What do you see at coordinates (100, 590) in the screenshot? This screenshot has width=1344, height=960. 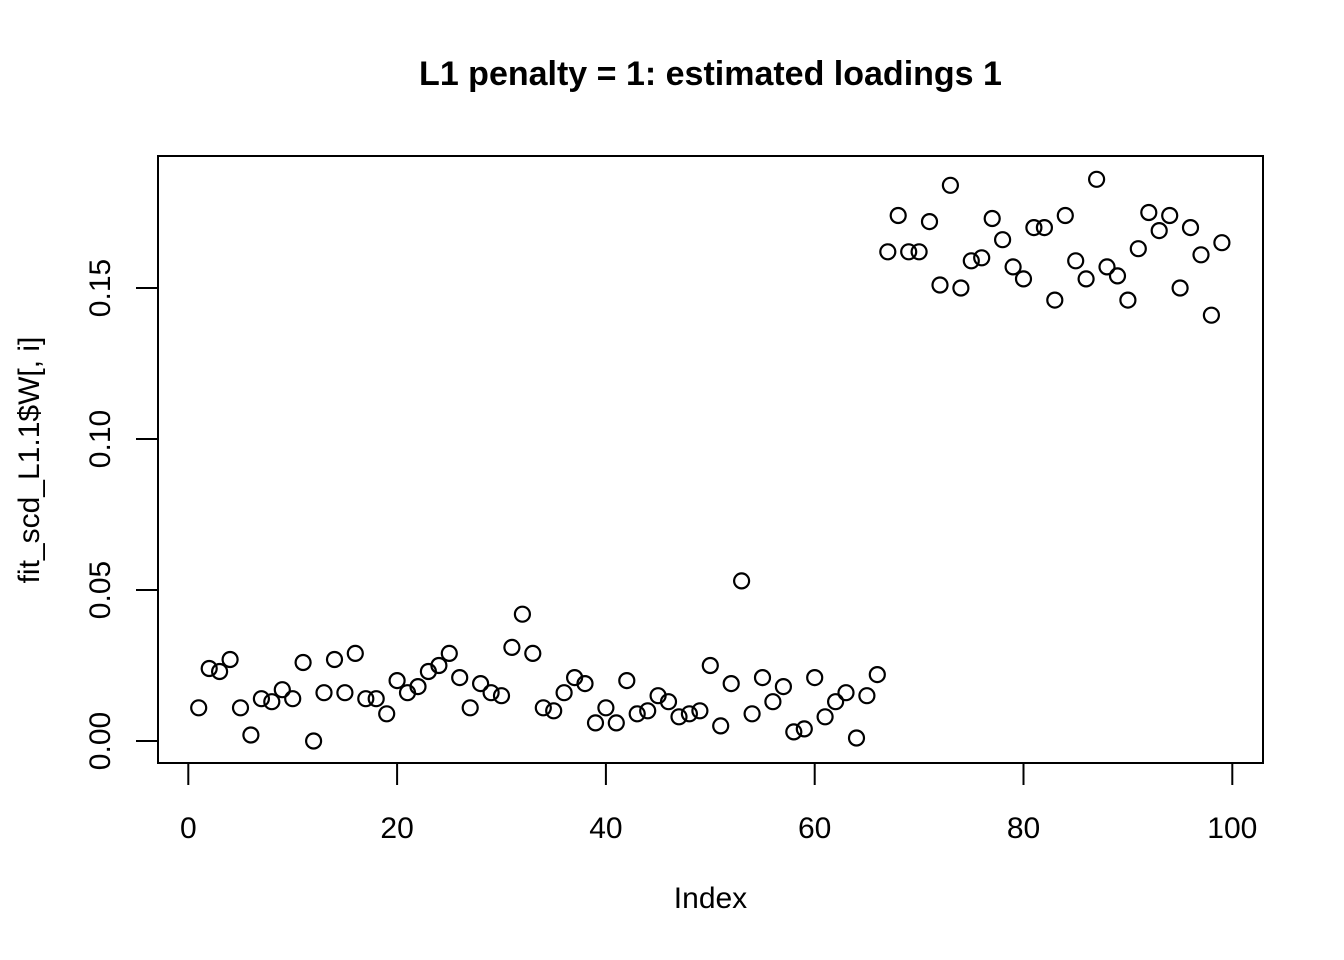 I see `y-tick-label: 0.05` at bounding box center [100, 590].